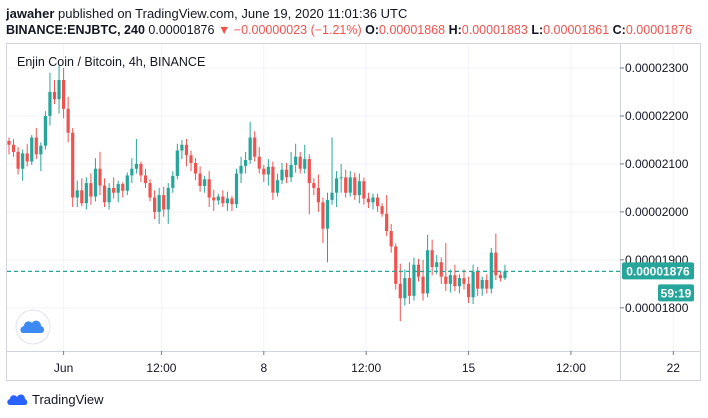 The height and width of the screenshot is (418, 708). What do you see at coordinates (33, 327) in the screenshot?
I see `tradingview-logo-button` at bounding box center [33, 327].